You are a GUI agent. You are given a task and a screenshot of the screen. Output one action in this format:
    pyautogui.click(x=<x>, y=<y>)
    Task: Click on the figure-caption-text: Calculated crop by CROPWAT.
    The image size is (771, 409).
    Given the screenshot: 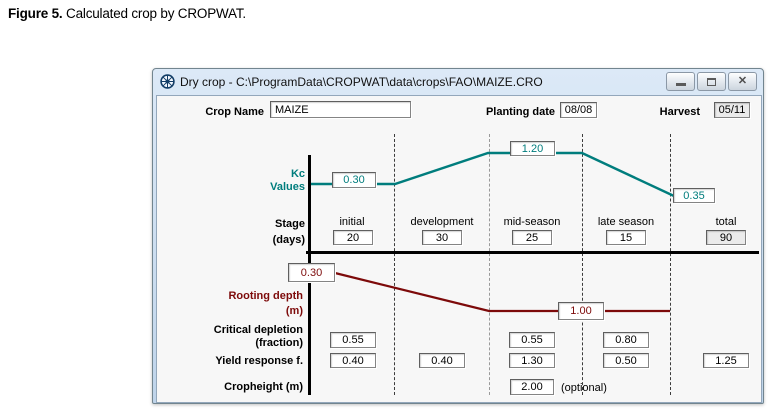 What is the action you would take?
    pyautogui.click(x=156, y=13)
    